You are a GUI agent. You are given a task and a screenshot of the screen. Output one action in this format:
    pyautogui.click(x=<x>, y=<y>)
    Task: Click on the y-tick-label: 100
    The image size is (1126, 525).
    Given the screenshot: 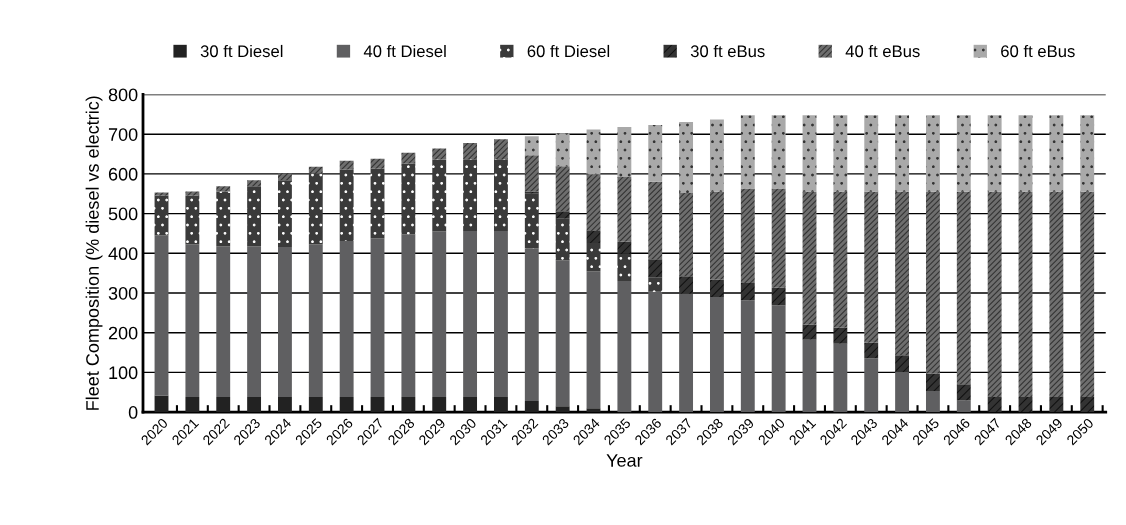 What is the action you would take?
    pyautogui.click(x=123, y=373)
    